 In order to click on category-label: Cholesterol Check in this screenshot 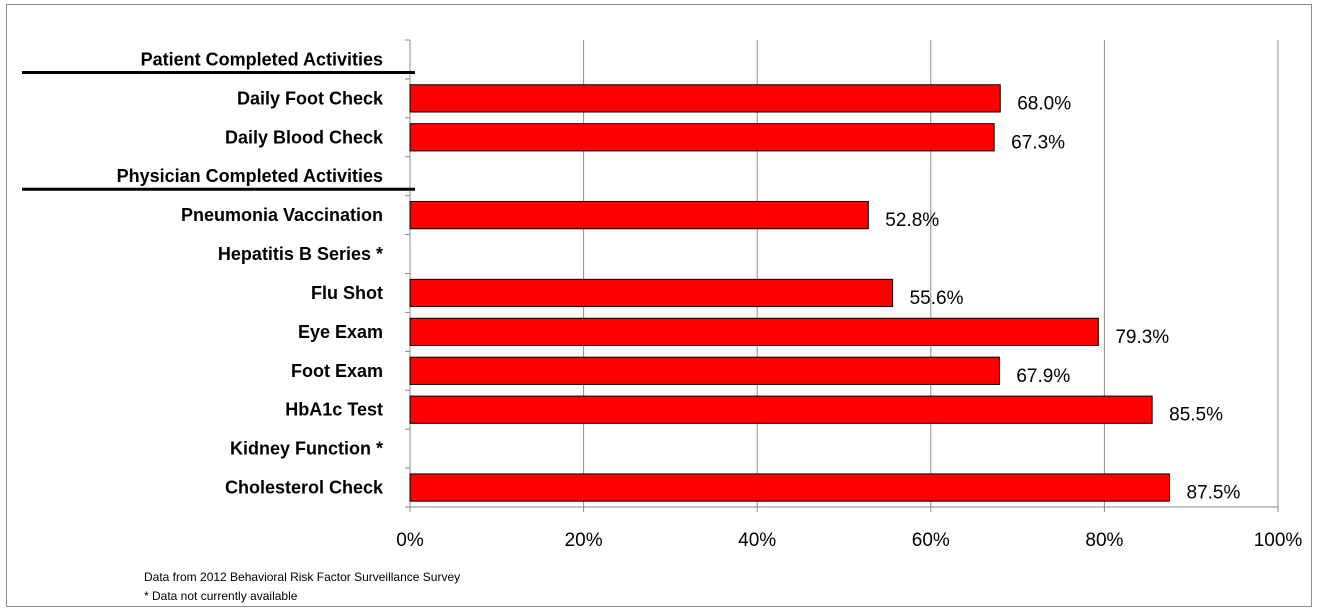, I will do `click(304, 488)`.